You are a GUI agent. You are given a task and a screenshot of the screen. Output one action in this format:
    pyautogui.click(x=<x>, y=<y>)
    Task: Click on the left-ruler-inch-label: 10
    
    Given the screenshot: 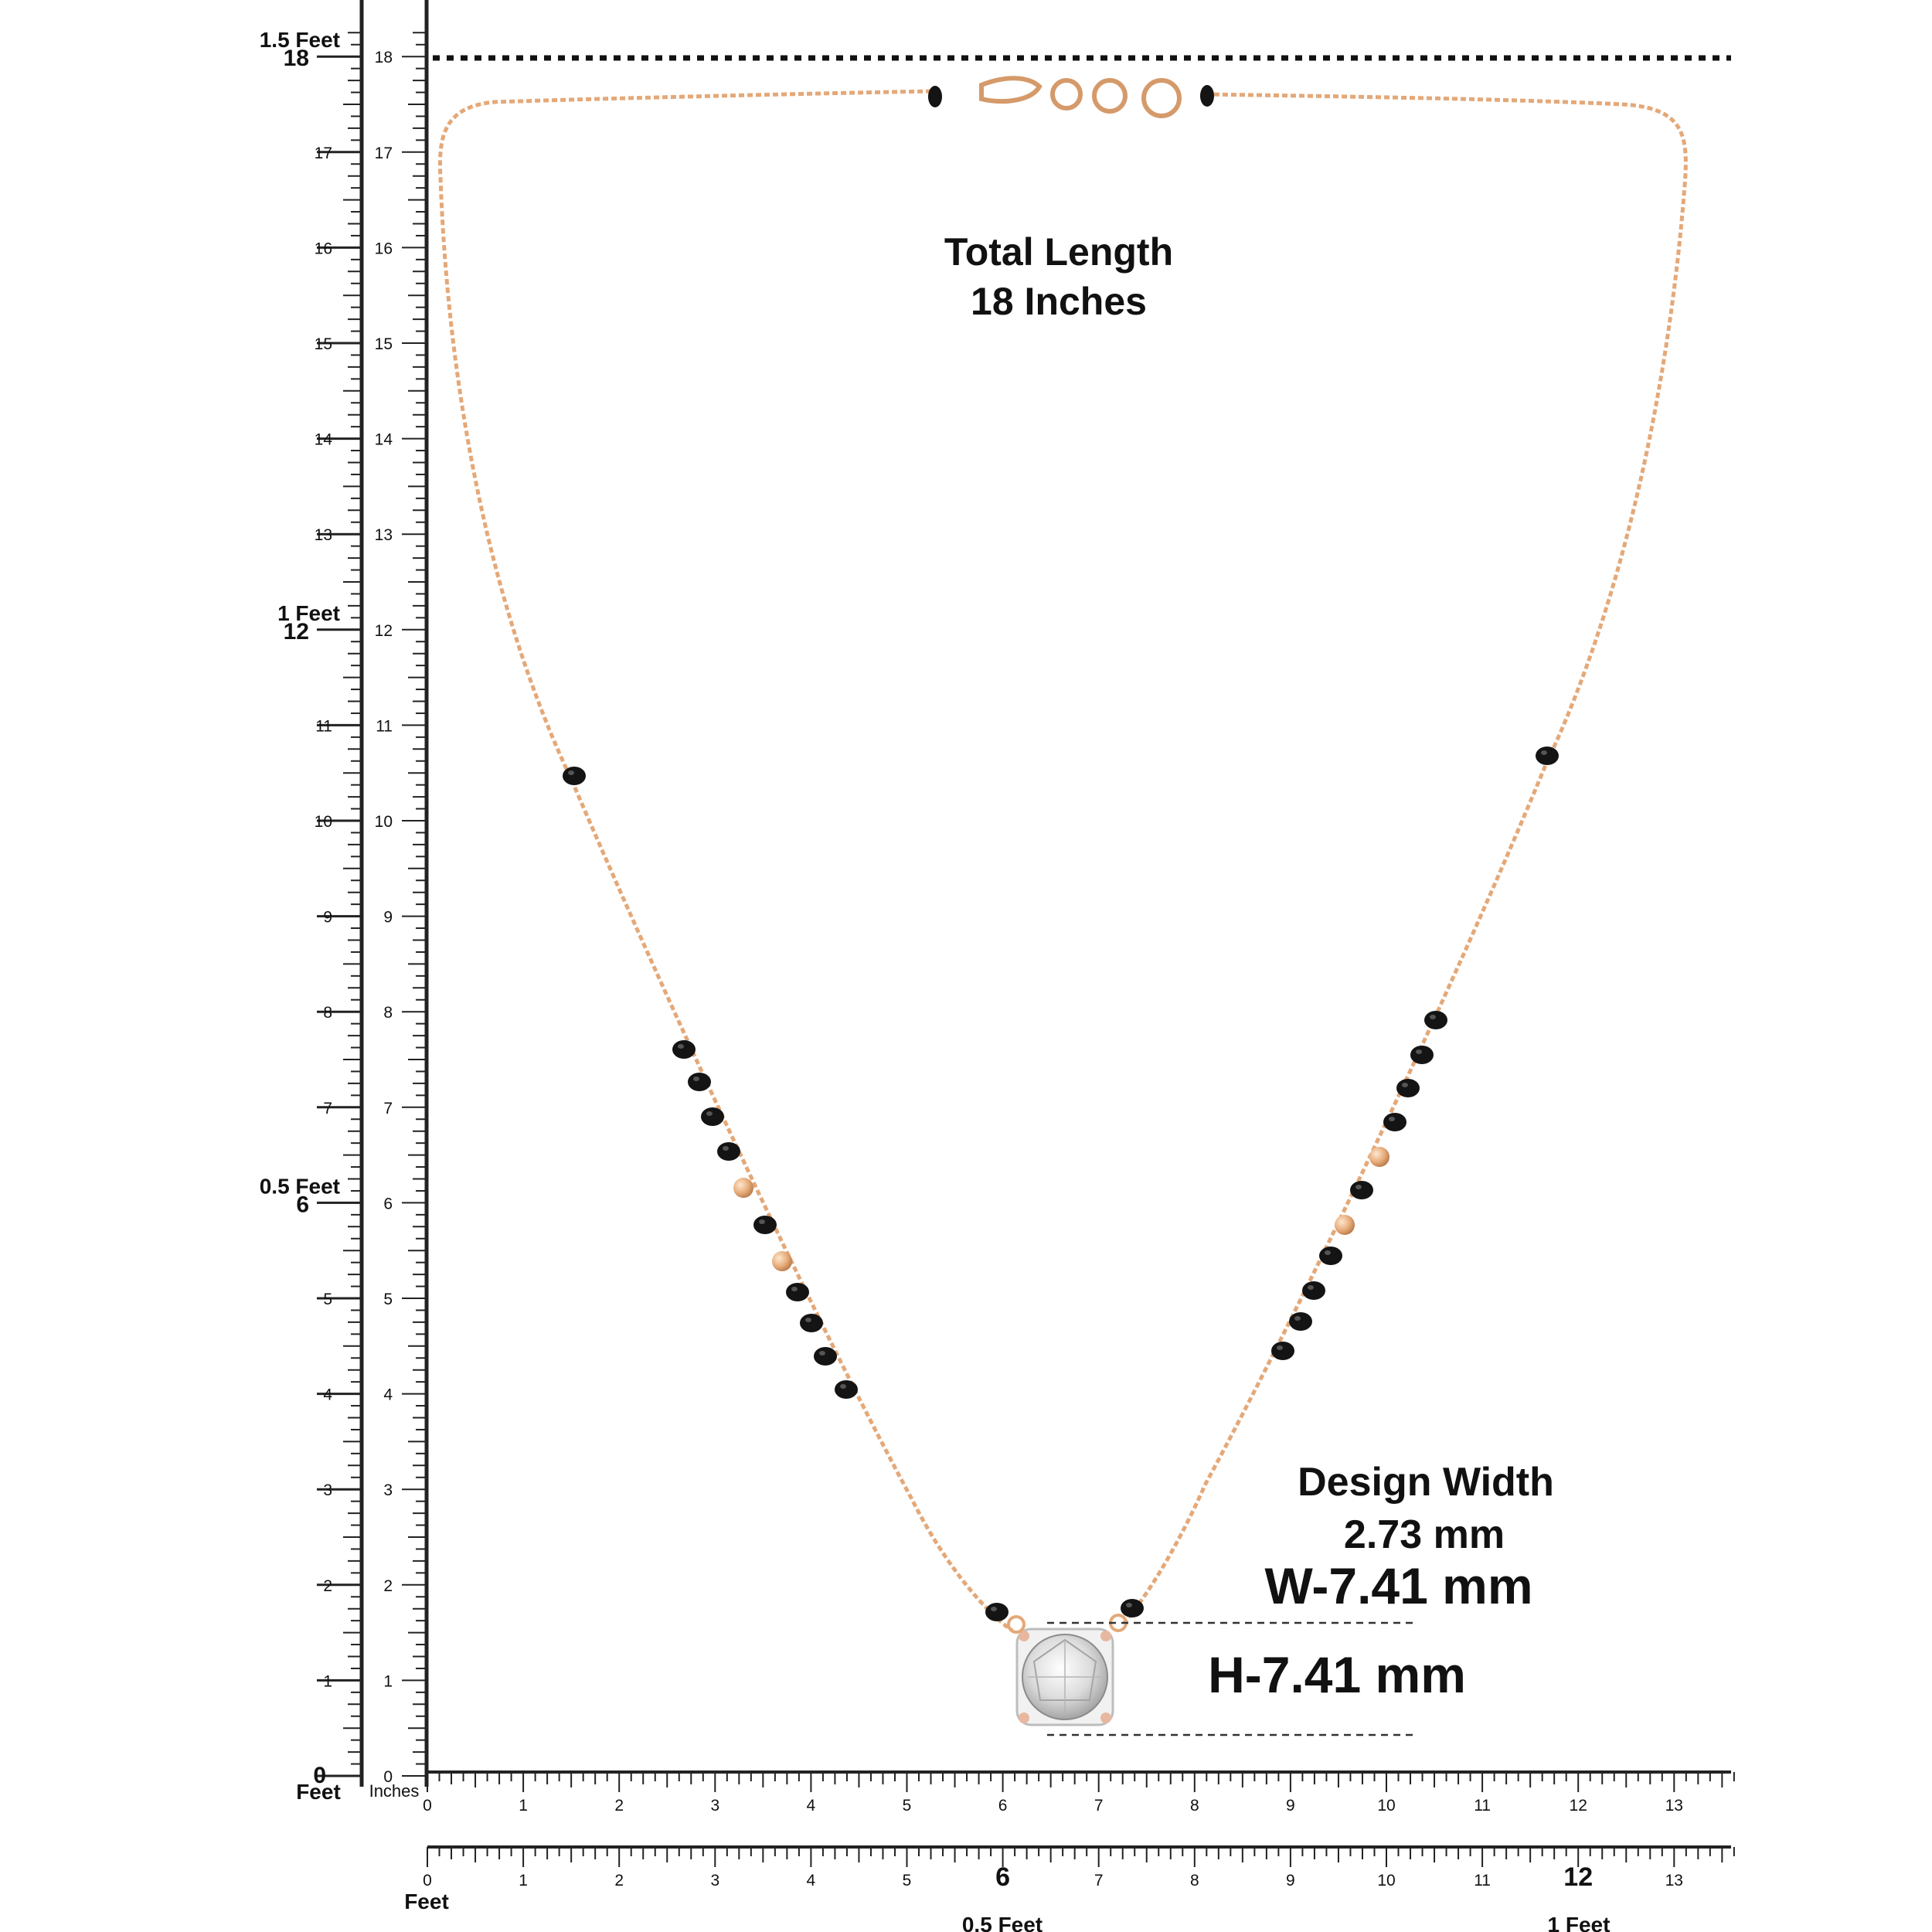 What is the action you would take?
    pyautogui.click(x=384, y=822)
    